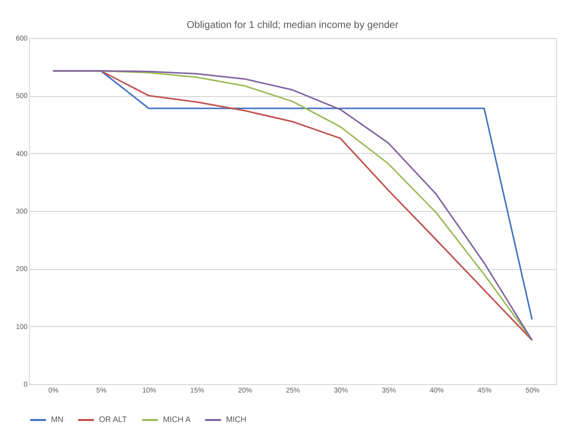  What do you see at coordinates (113, 419) in the screenshot?
I see `legend-label: OR ALT` at bounding box center [113, 419].